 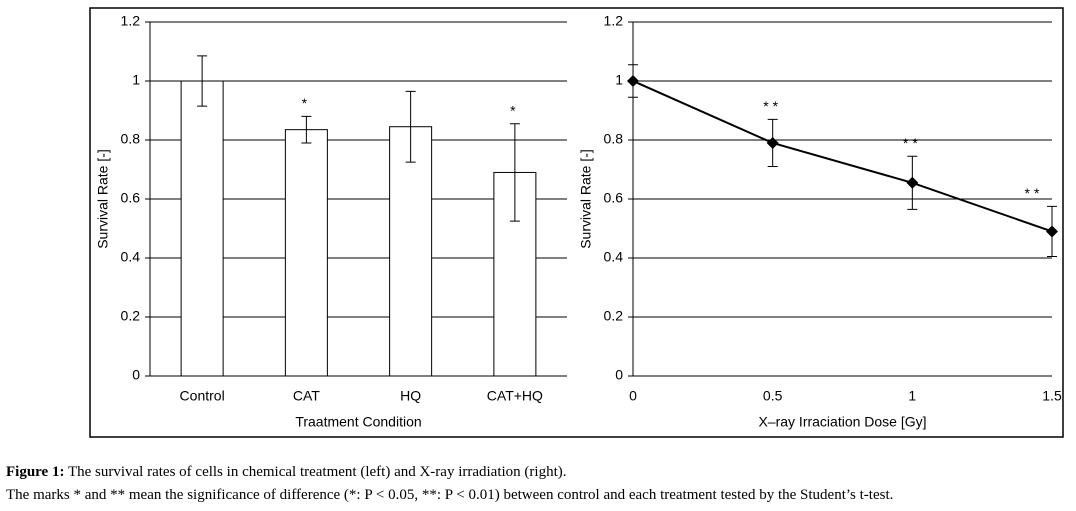 What do you see at coordinates (202, 396) in the screenshot?
I see `x-tick-label: Control` at bounding box center [202, 396].